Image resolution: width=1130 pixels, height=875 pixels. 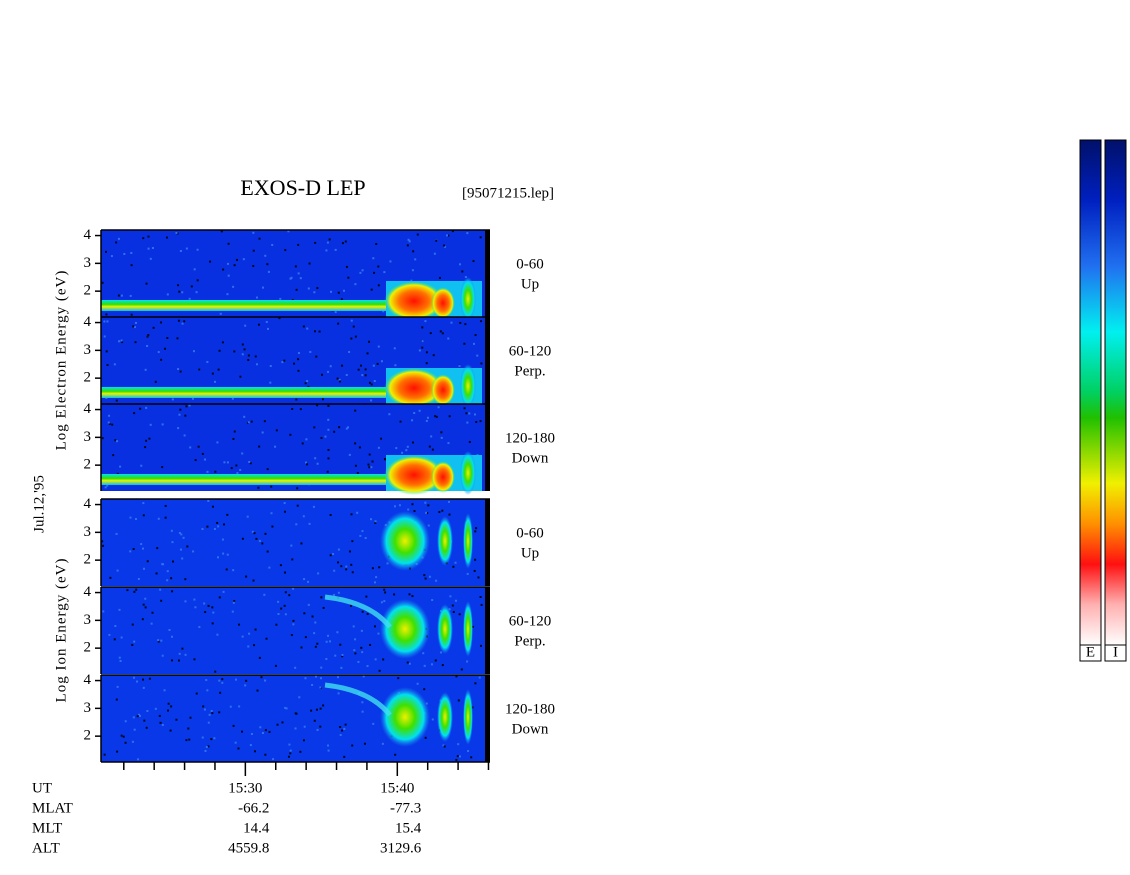 What do you see at coordinates (39, 504) in the screenshot?
I see `date: Jul.12,'95` at bounding box center [39, 504].